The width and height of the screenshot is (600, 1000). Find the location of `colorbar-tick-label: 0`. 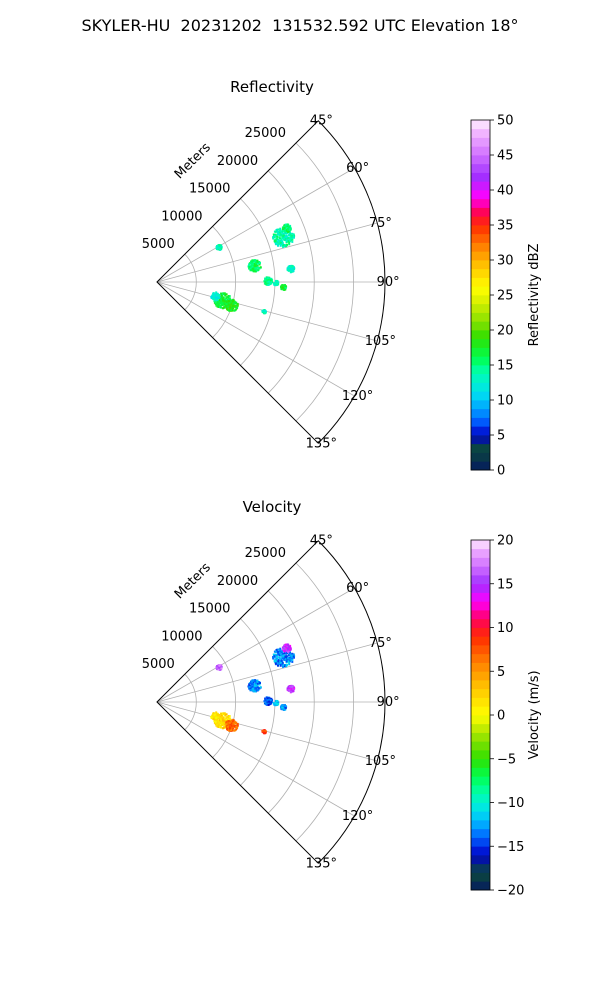

colorbar-tick-label: 0 is located at coordinates (501, 471).